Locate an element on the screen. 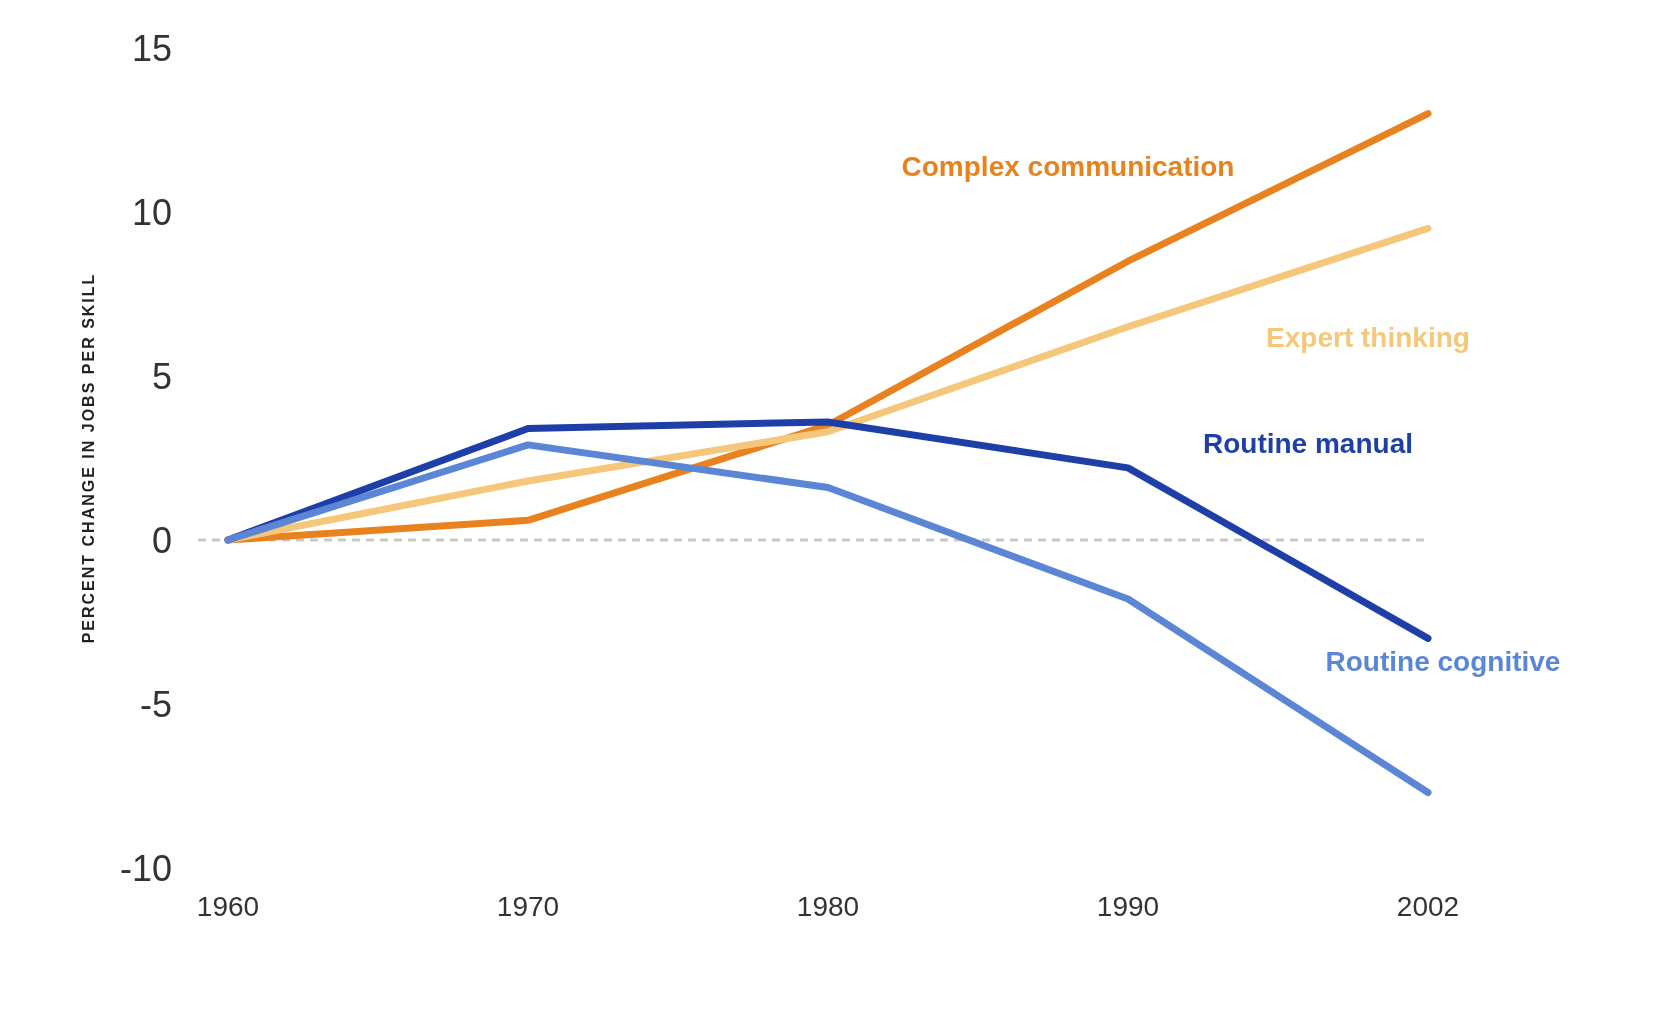 The width and height of the screenshot is (1663, 1030). series-label: Routine manual is located at coordinates (1308, 443).